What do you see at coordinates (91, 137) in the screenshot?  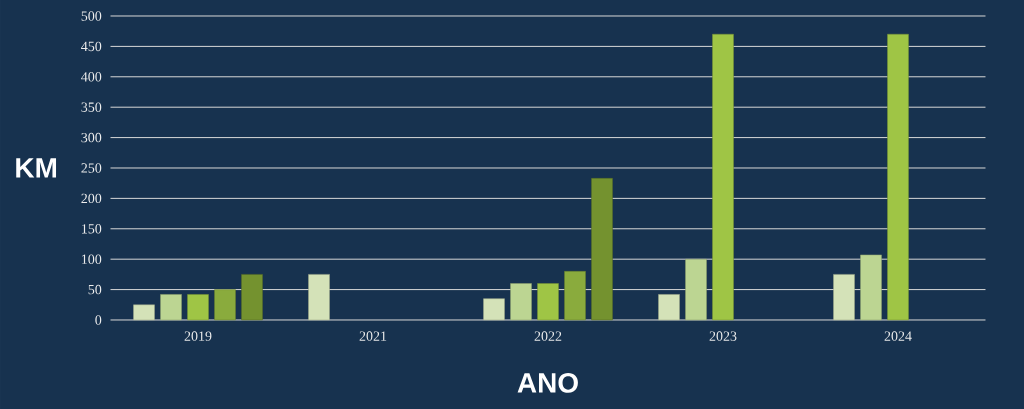 I see `y-tick-label: 300` at bounding box center [91, 137].